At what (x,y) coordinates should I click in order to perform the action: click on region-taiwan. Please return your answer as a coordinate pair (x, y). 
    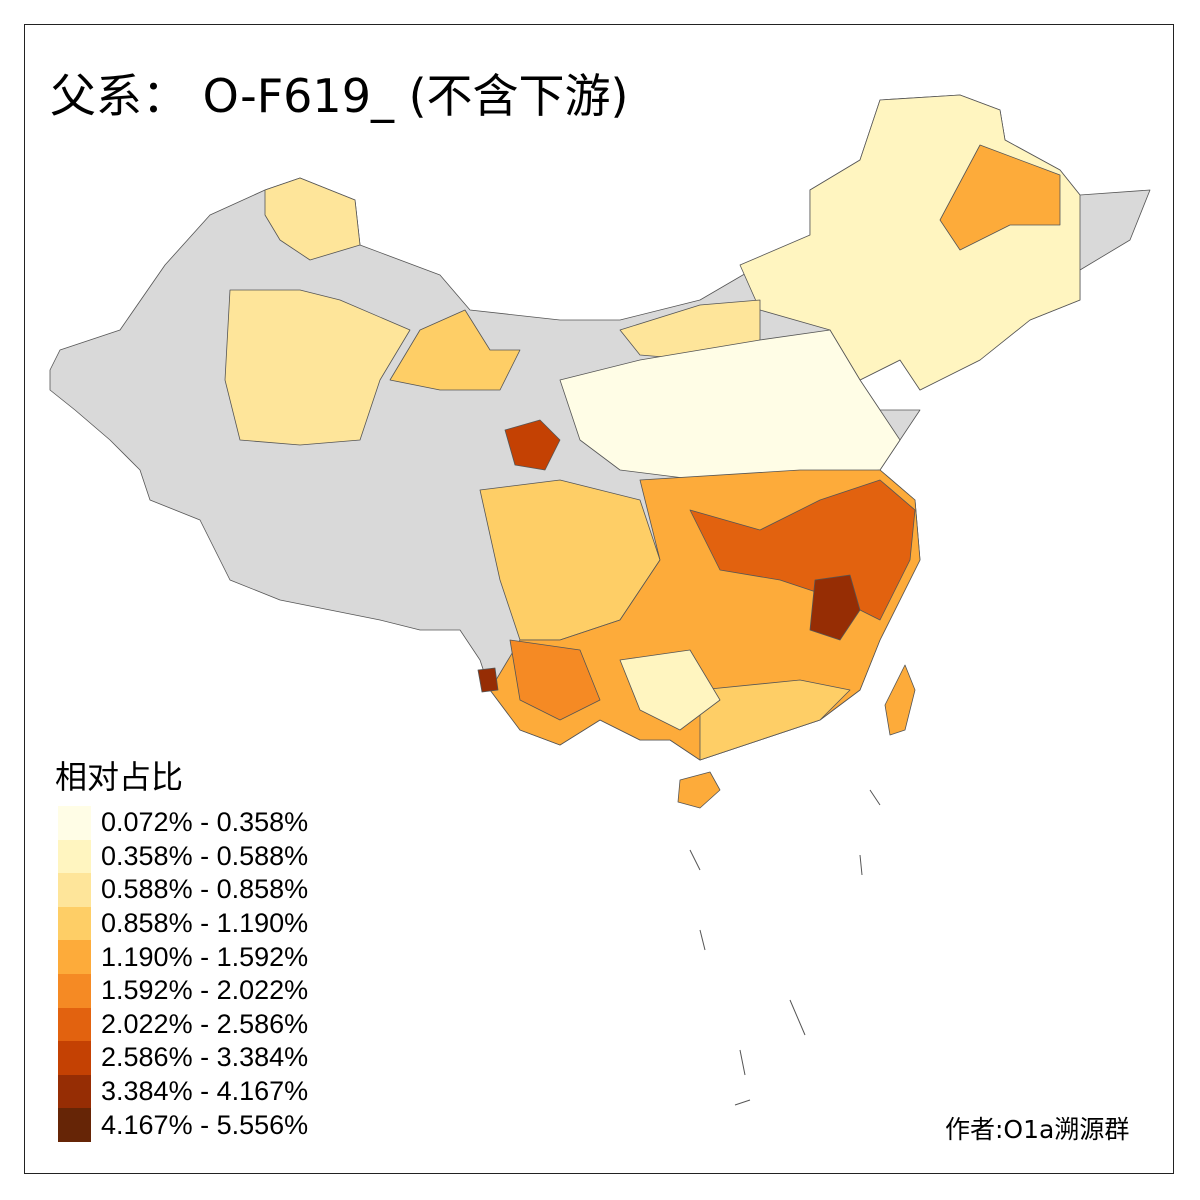
    Looking at the image, I should click on (900, 700).